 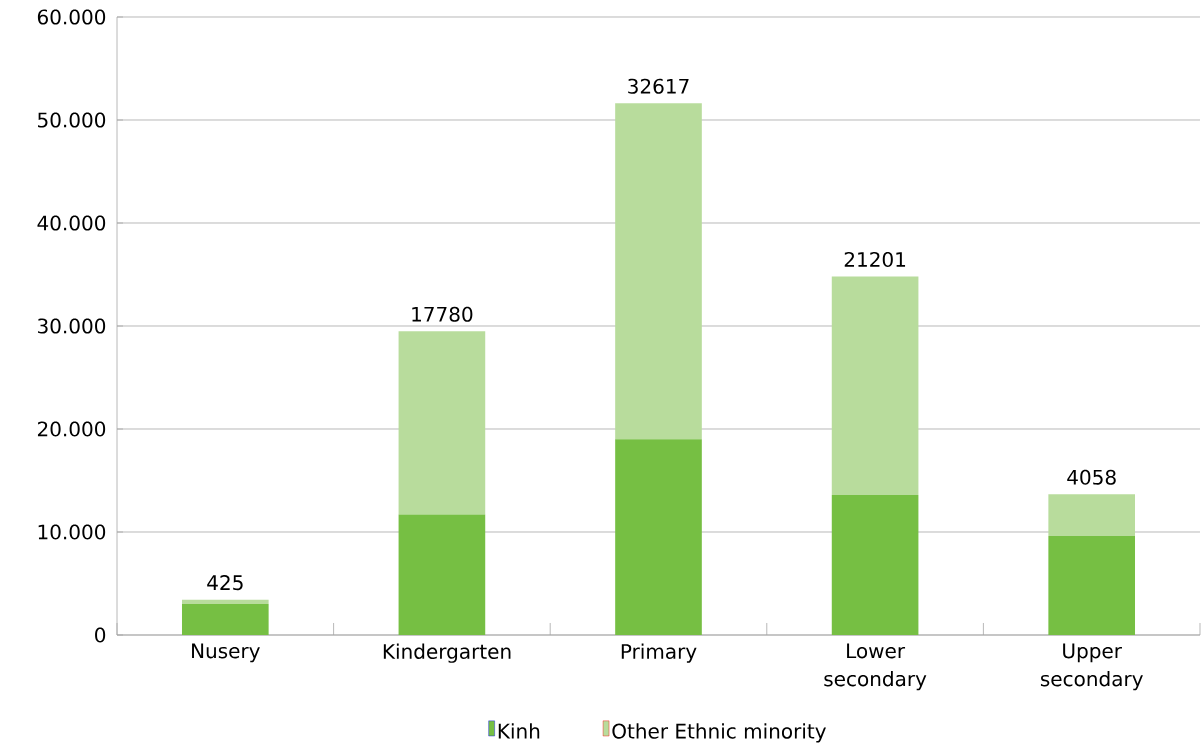 What do you see at coordinates (225, 583) in the screenshot?
I see `data-label: 425` at bounding box center [225, 583].